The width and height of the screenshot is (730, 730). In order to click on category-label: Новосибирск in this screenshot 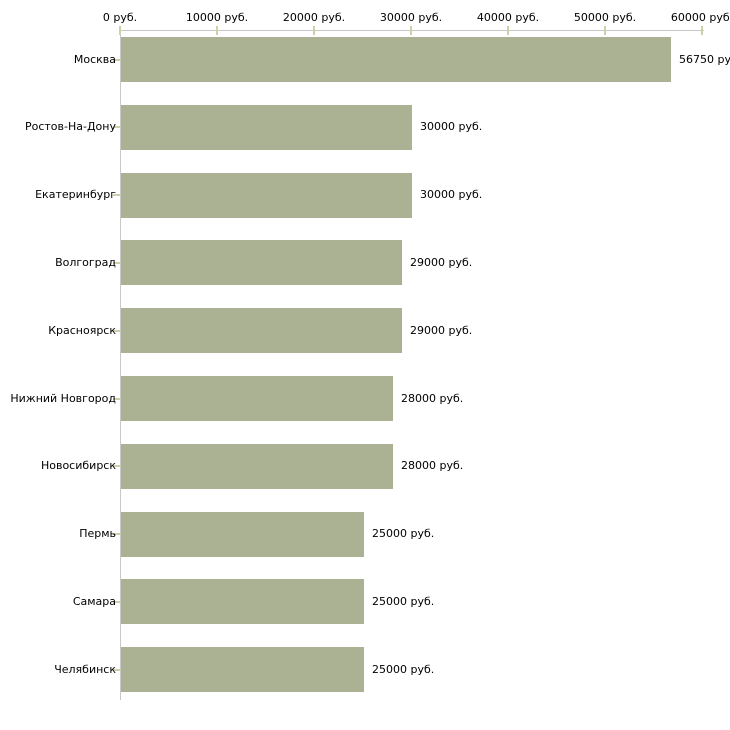, I will do `click(78, 466)`.